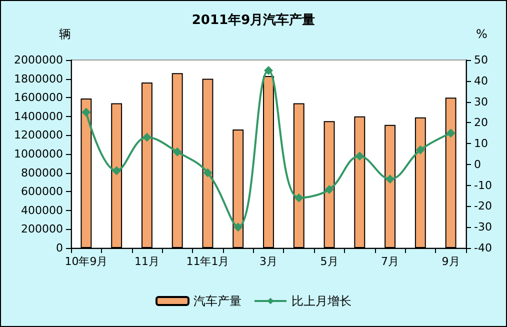 The height and width of the screenshot is (327, 507). I want to click on y2-tick-label: 40, so click(481, 81).